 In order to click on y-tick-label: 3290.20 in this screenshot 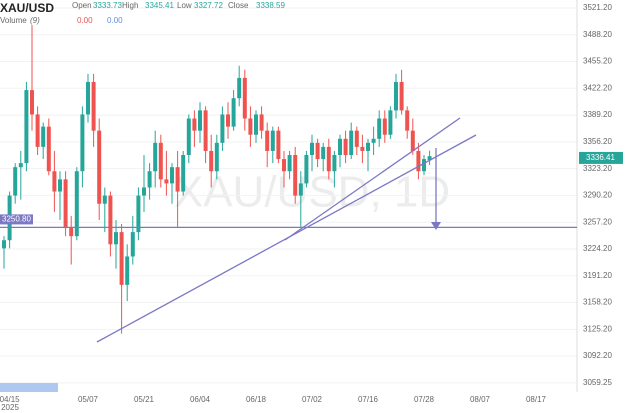, I will do `click(597, 195)`.